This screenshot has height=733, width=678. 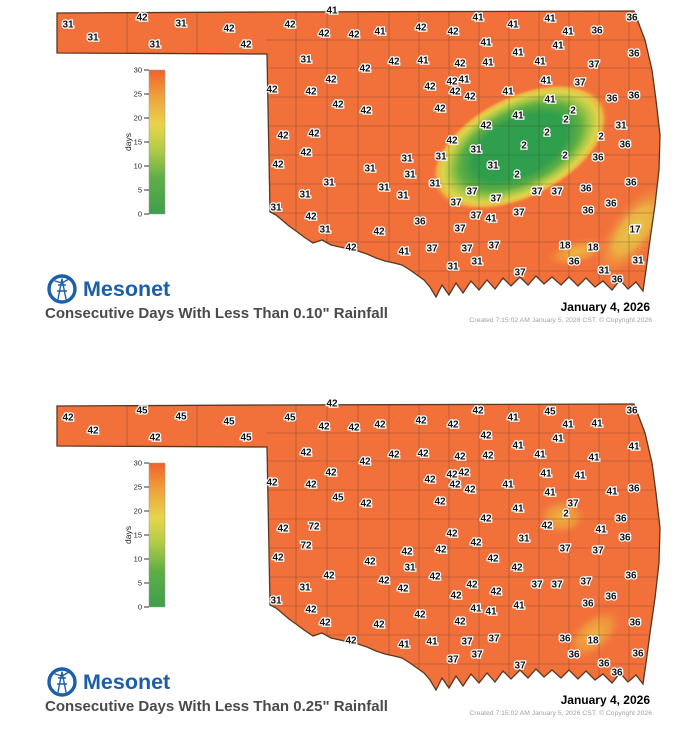 I want to click on map-date: January 4, 2026, so click(x=606, y=307).